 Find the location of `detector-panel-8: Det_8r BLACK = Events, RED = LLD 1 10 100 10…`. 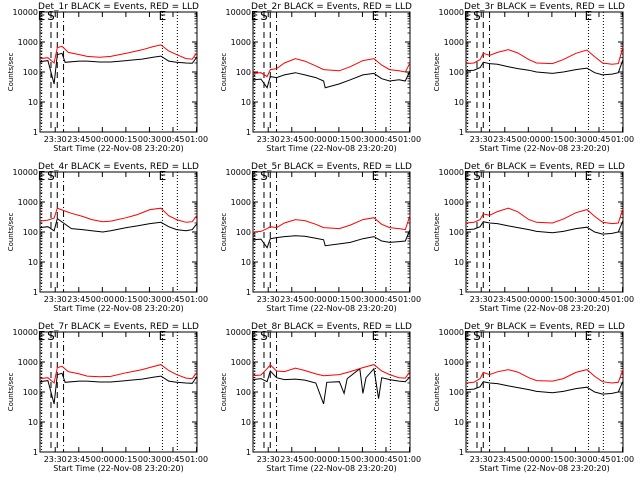

detector-panel-8: Det_8r BLACK = Events, RED = LLD 1 10 100 10… is located at coordinates (320, 397).